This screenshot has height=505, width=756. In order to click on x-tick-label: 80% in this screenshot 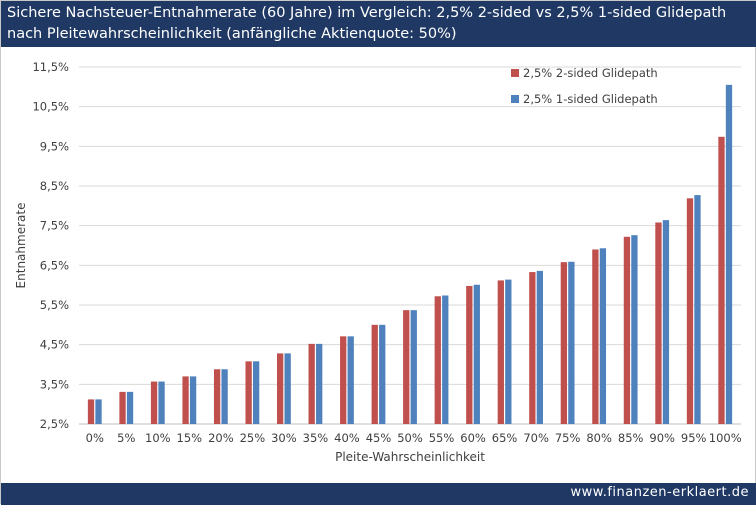, I will do `click(599, 438)`.